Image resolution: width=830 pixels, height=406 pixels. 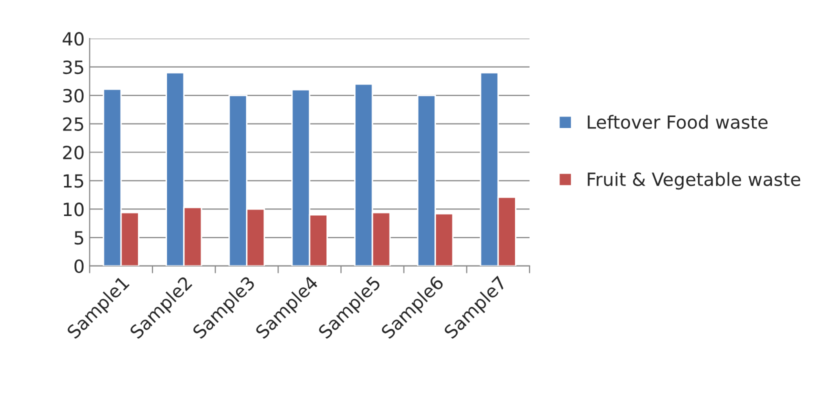 What do you see at coordinates (73, 153) in the screenshot?
I see `y-tick-label: 20` at bounding box center [73, 153].